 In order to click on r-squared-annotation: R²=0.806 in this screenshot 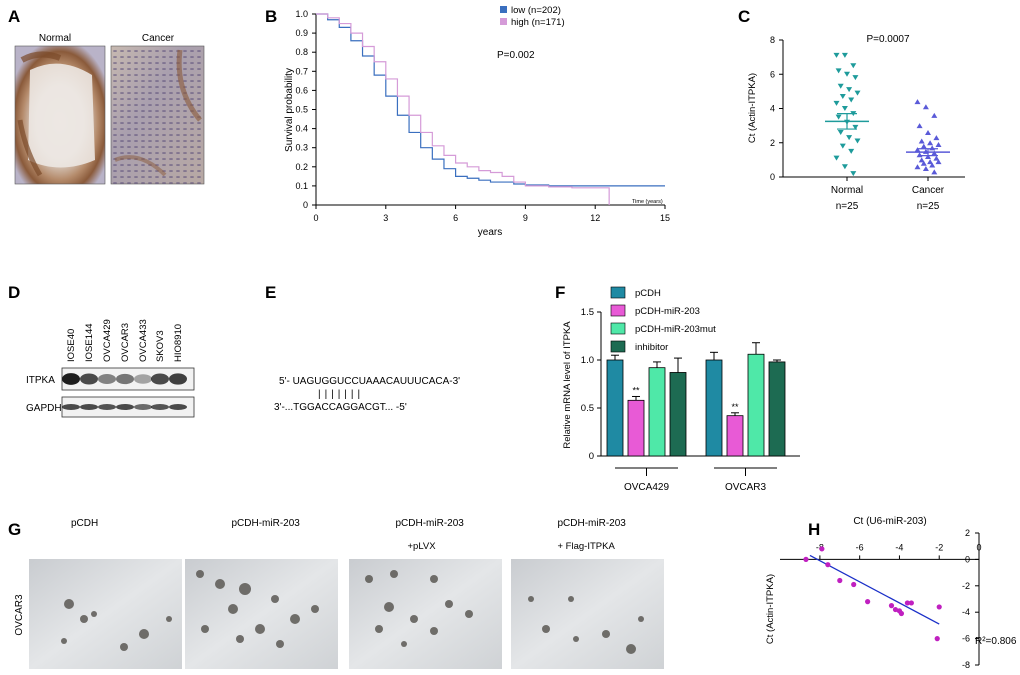, I will do `click(996, 641)`.